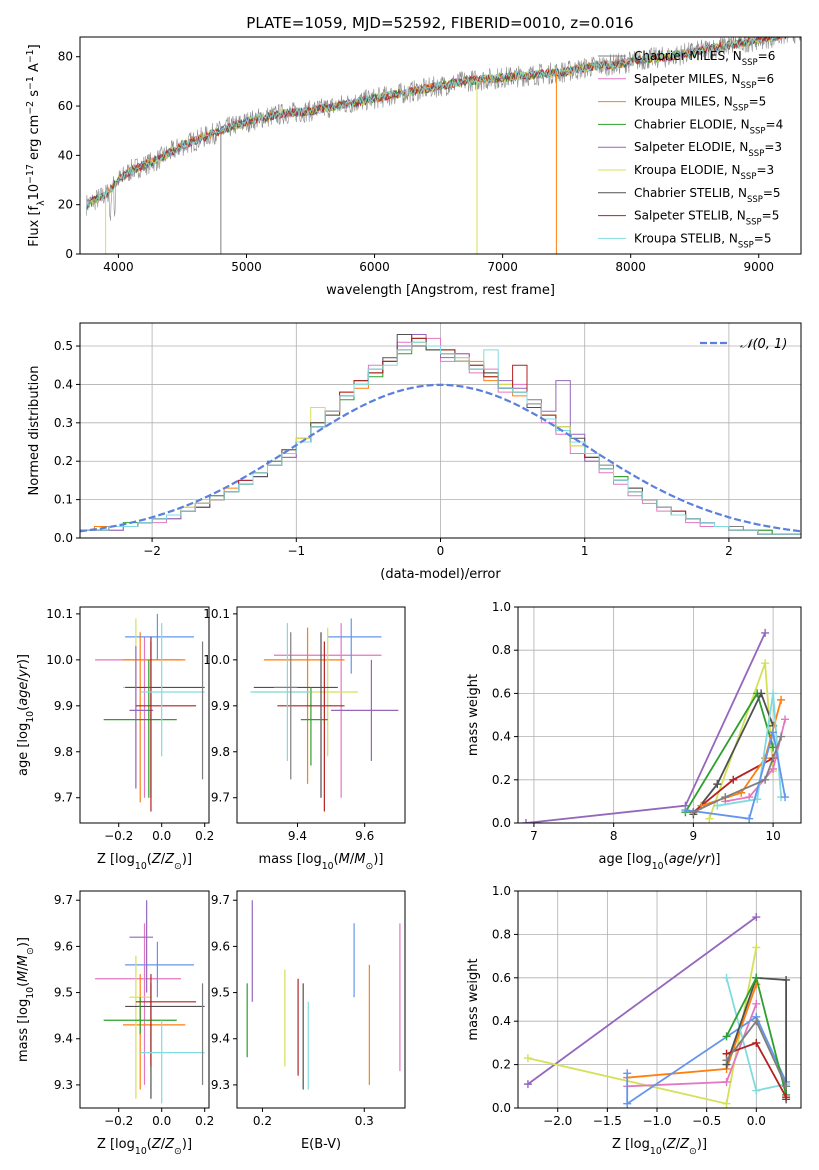 The image size is (819, 1170). I want to click on legend-label: Kroupa MILES, so click(675, 102).